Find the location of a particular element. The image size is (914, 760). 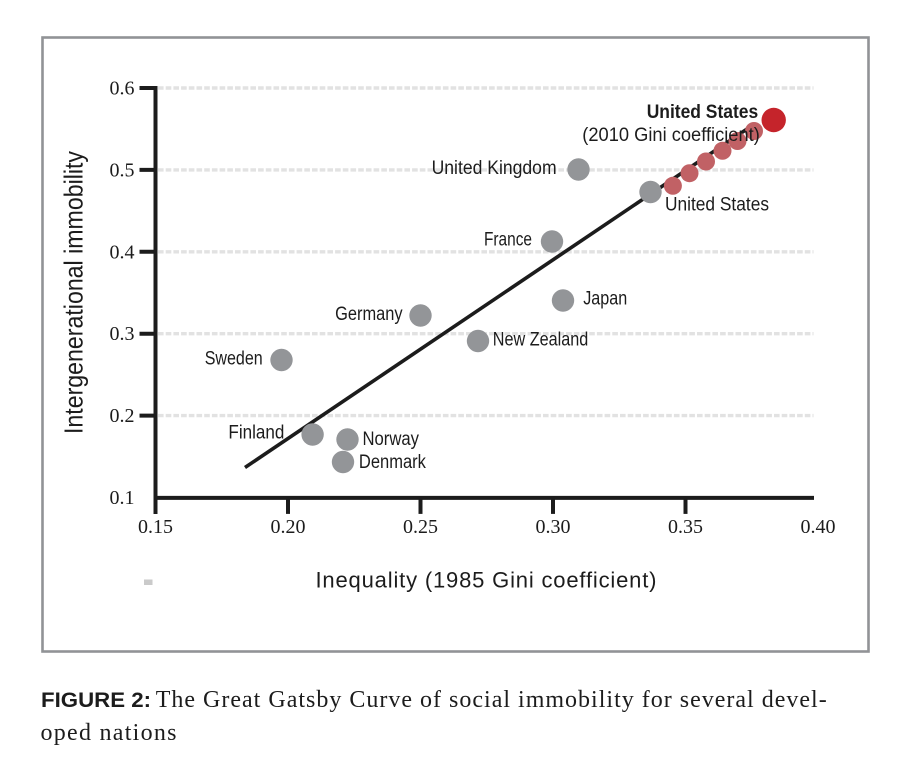

svg-text: Sweden is located at coordinates (234, 359).